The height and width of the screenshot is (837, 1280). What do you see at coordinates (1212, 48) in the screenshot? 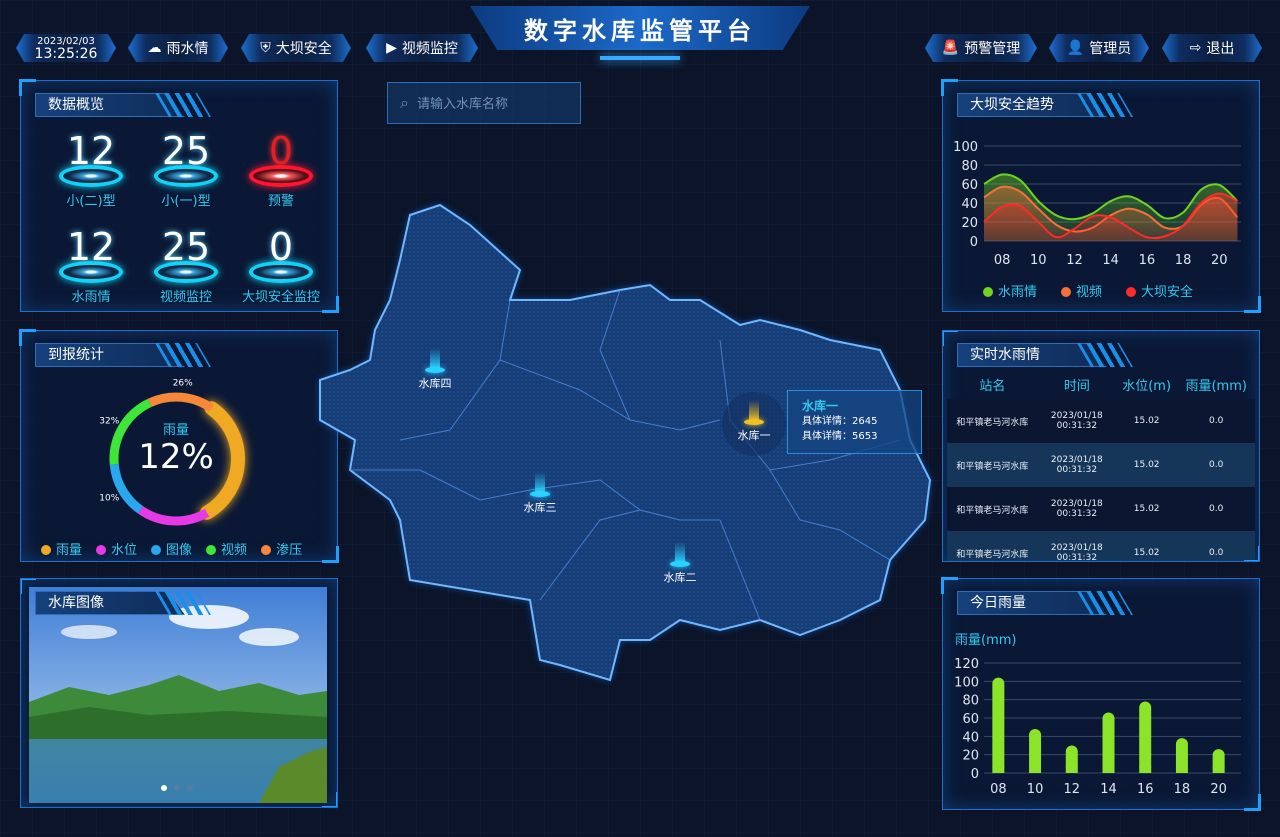
I see `logout-button: ⇨ 退出` at bounding box center [1212, 48].